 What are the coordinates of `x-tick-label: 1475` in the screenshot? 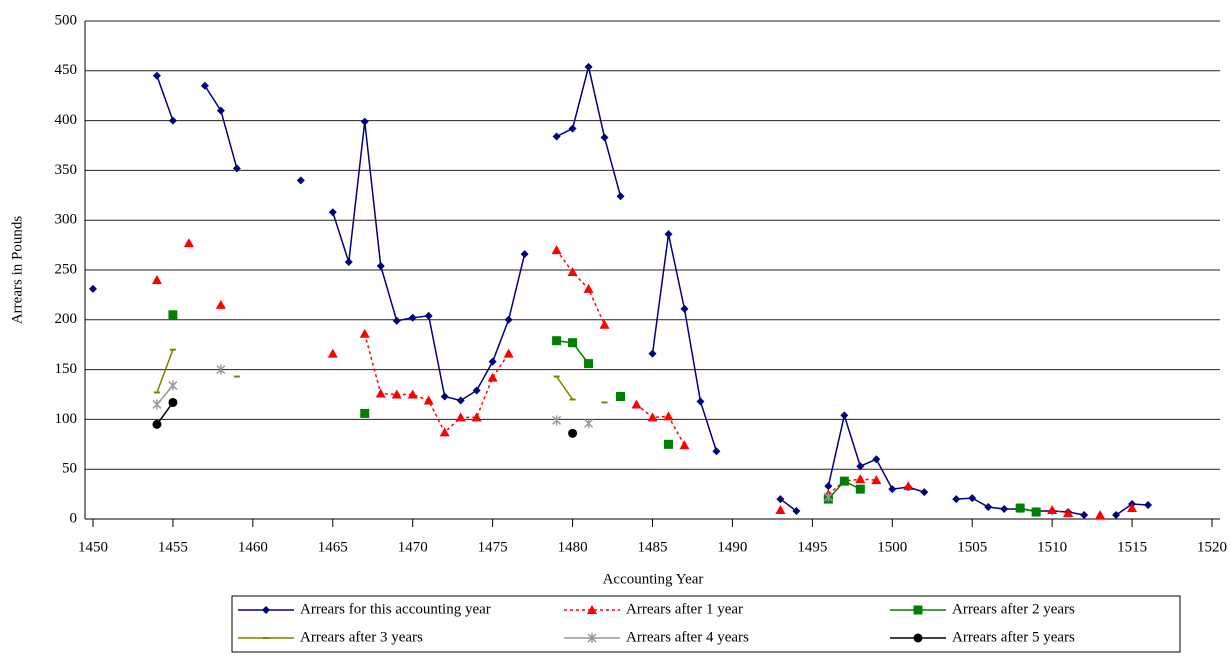 It's located at (493, 547).